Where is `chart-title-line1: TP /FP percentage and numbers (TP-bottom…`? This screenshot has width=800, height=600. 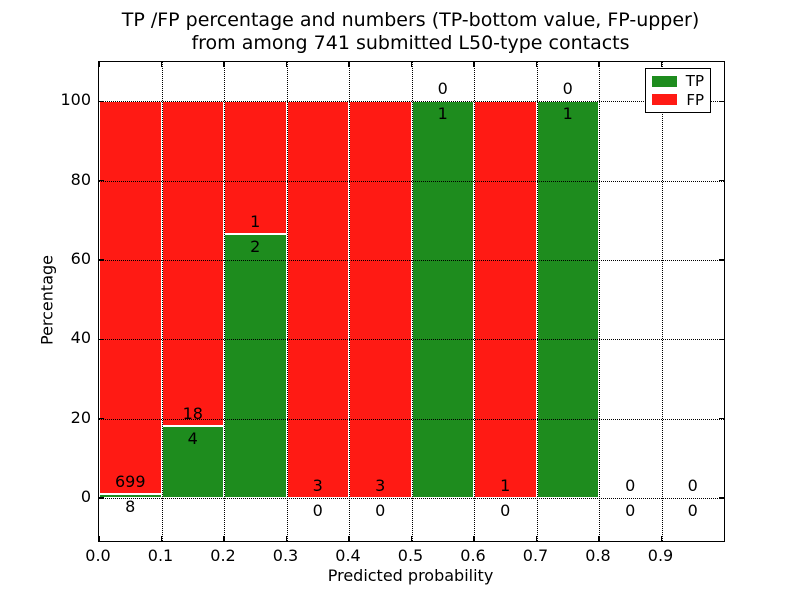
chart-title-line1: TP /FP percentage and numbers (TP-bottom… is located at coordinates (410, 20).